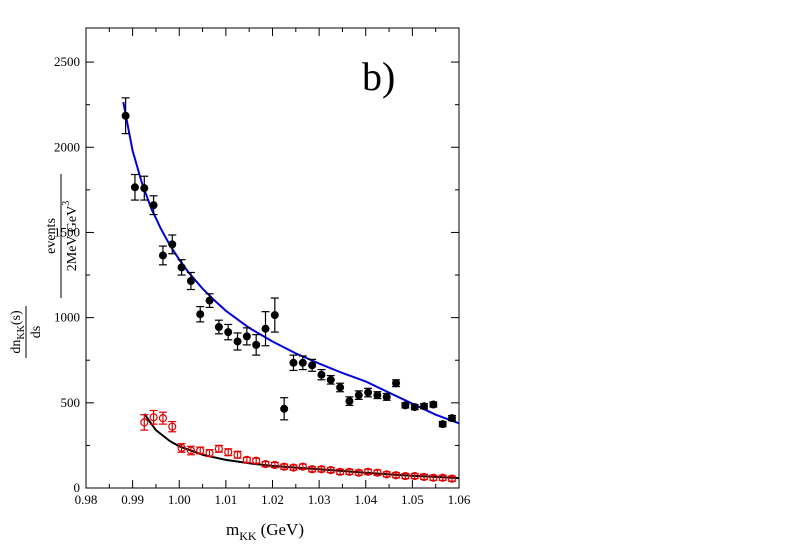  What do you see at coordinates (232, 529) in the screenshot?
I see `x-axis-title-main: m` at bounding box center [232, 529].